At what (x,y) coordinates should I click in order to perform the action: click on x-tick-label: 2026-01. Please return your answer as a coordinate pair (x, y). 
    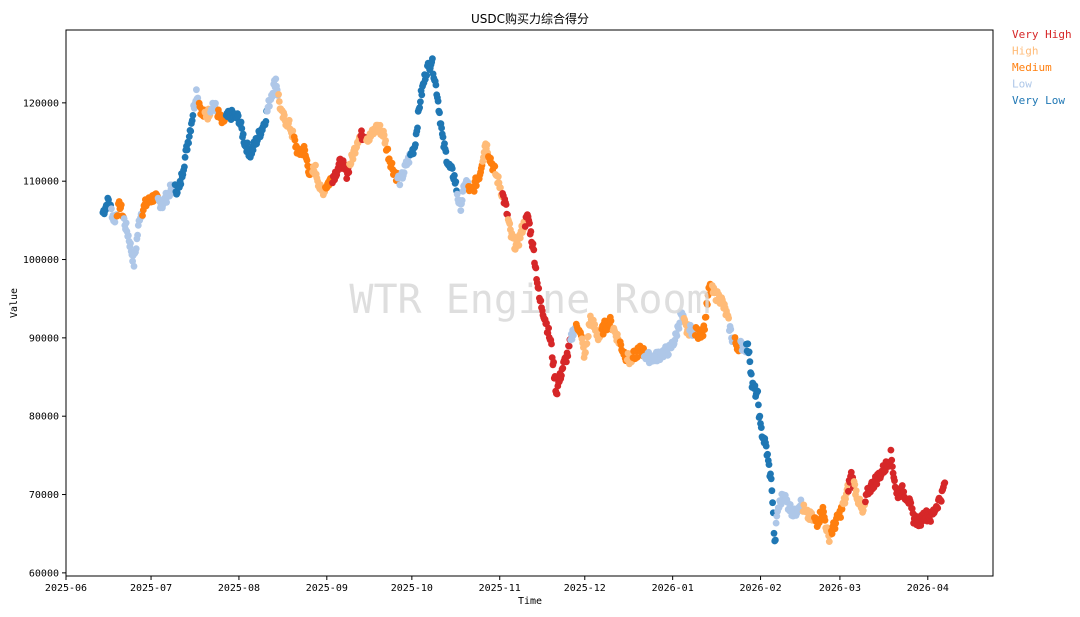
    Looking at the image, I should click on (673, 588).